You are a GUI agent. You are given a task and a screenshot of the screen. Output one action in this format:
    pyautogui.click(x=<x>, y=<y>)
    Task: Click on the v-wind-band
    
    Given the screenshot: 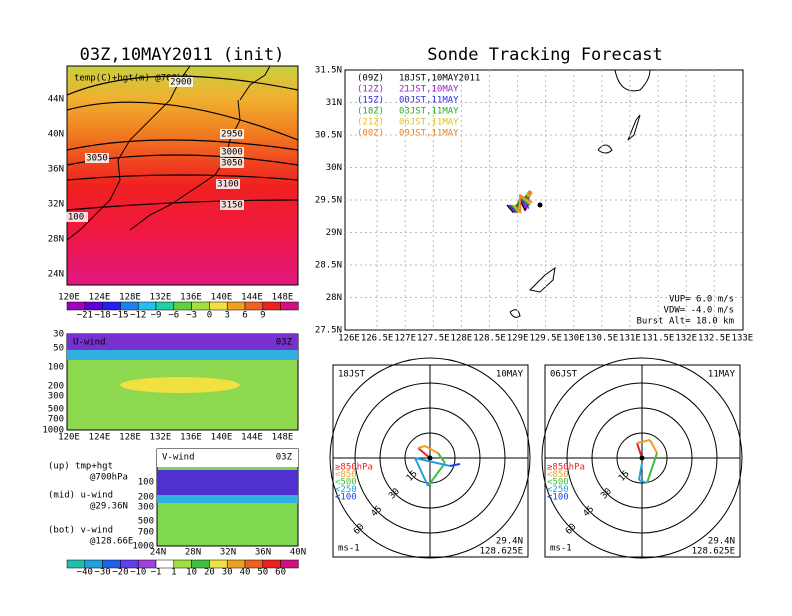 What is the action you would take?
    pyautogui.click(x=227, y=499)
    